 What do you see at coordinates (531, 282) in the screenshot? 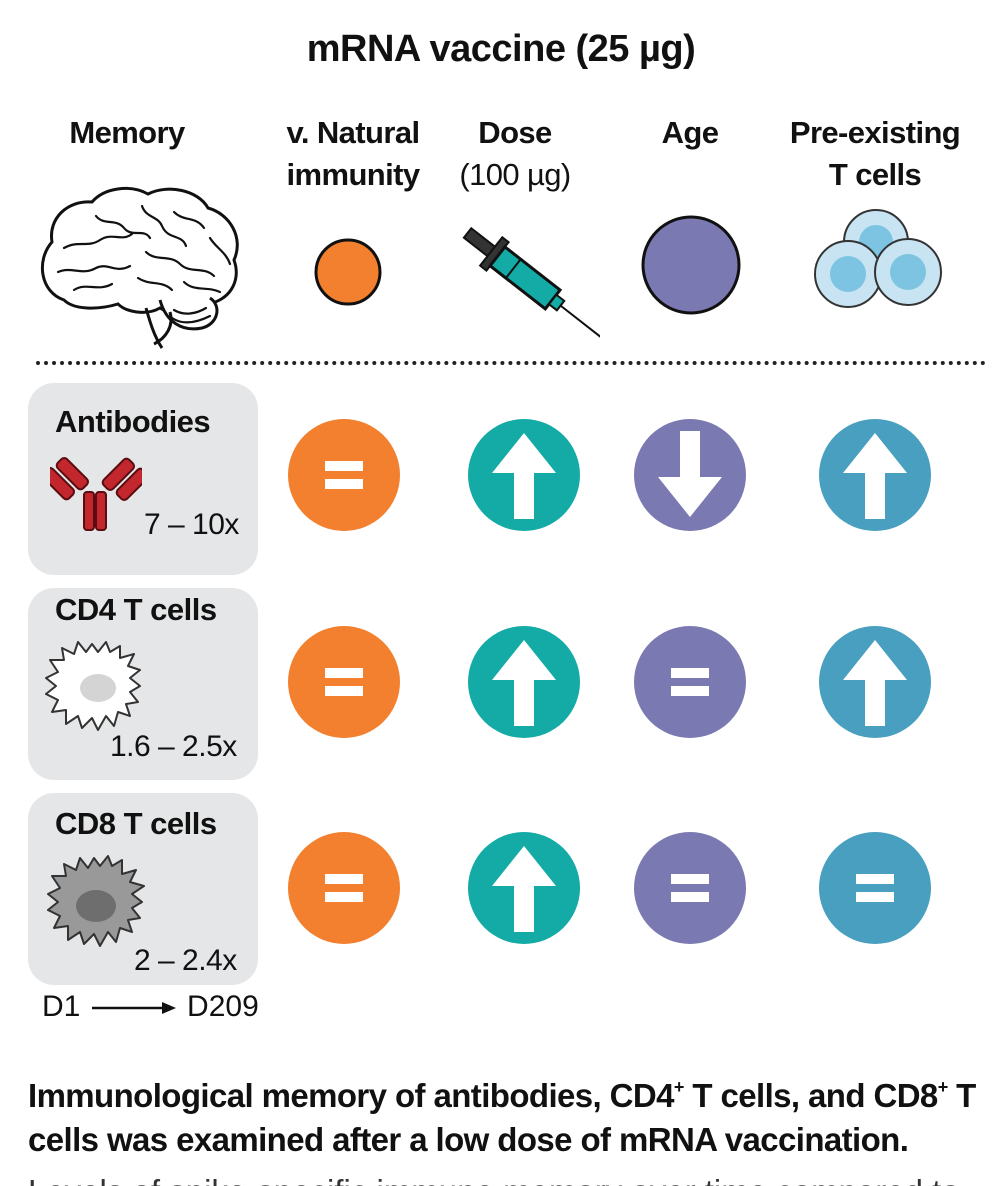
I see `syringe-icon` at bounding box center [531, 282].